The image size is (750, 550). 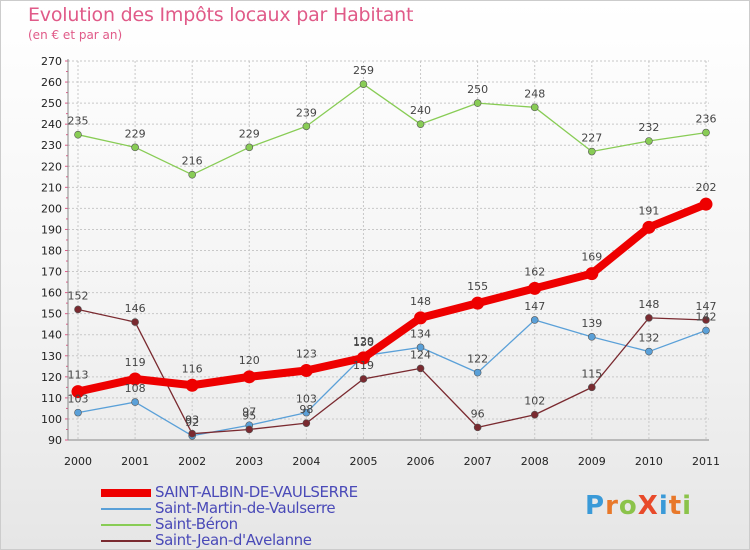 I want to click on data-label-saint-martin-de-vaulserre: 108, so click(x=135, y=388).